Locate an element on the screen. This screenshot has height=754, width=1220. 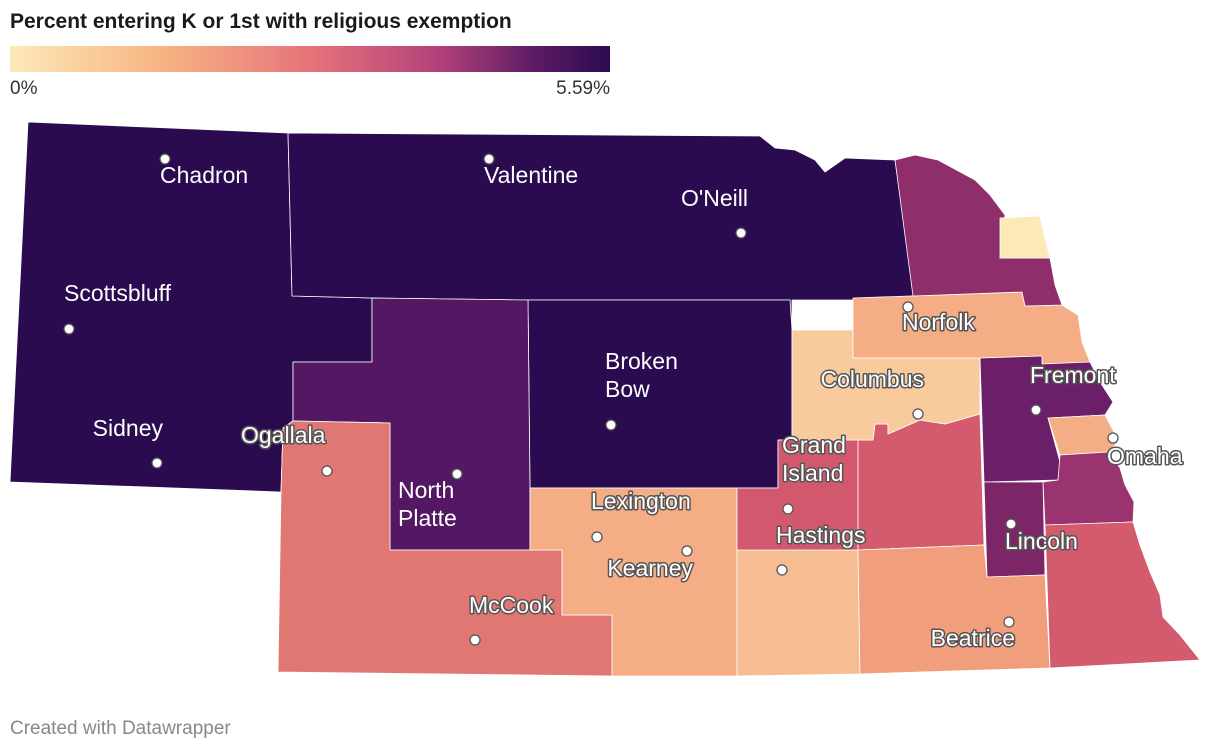
region-dakota is located at coordinates (1025, 237).